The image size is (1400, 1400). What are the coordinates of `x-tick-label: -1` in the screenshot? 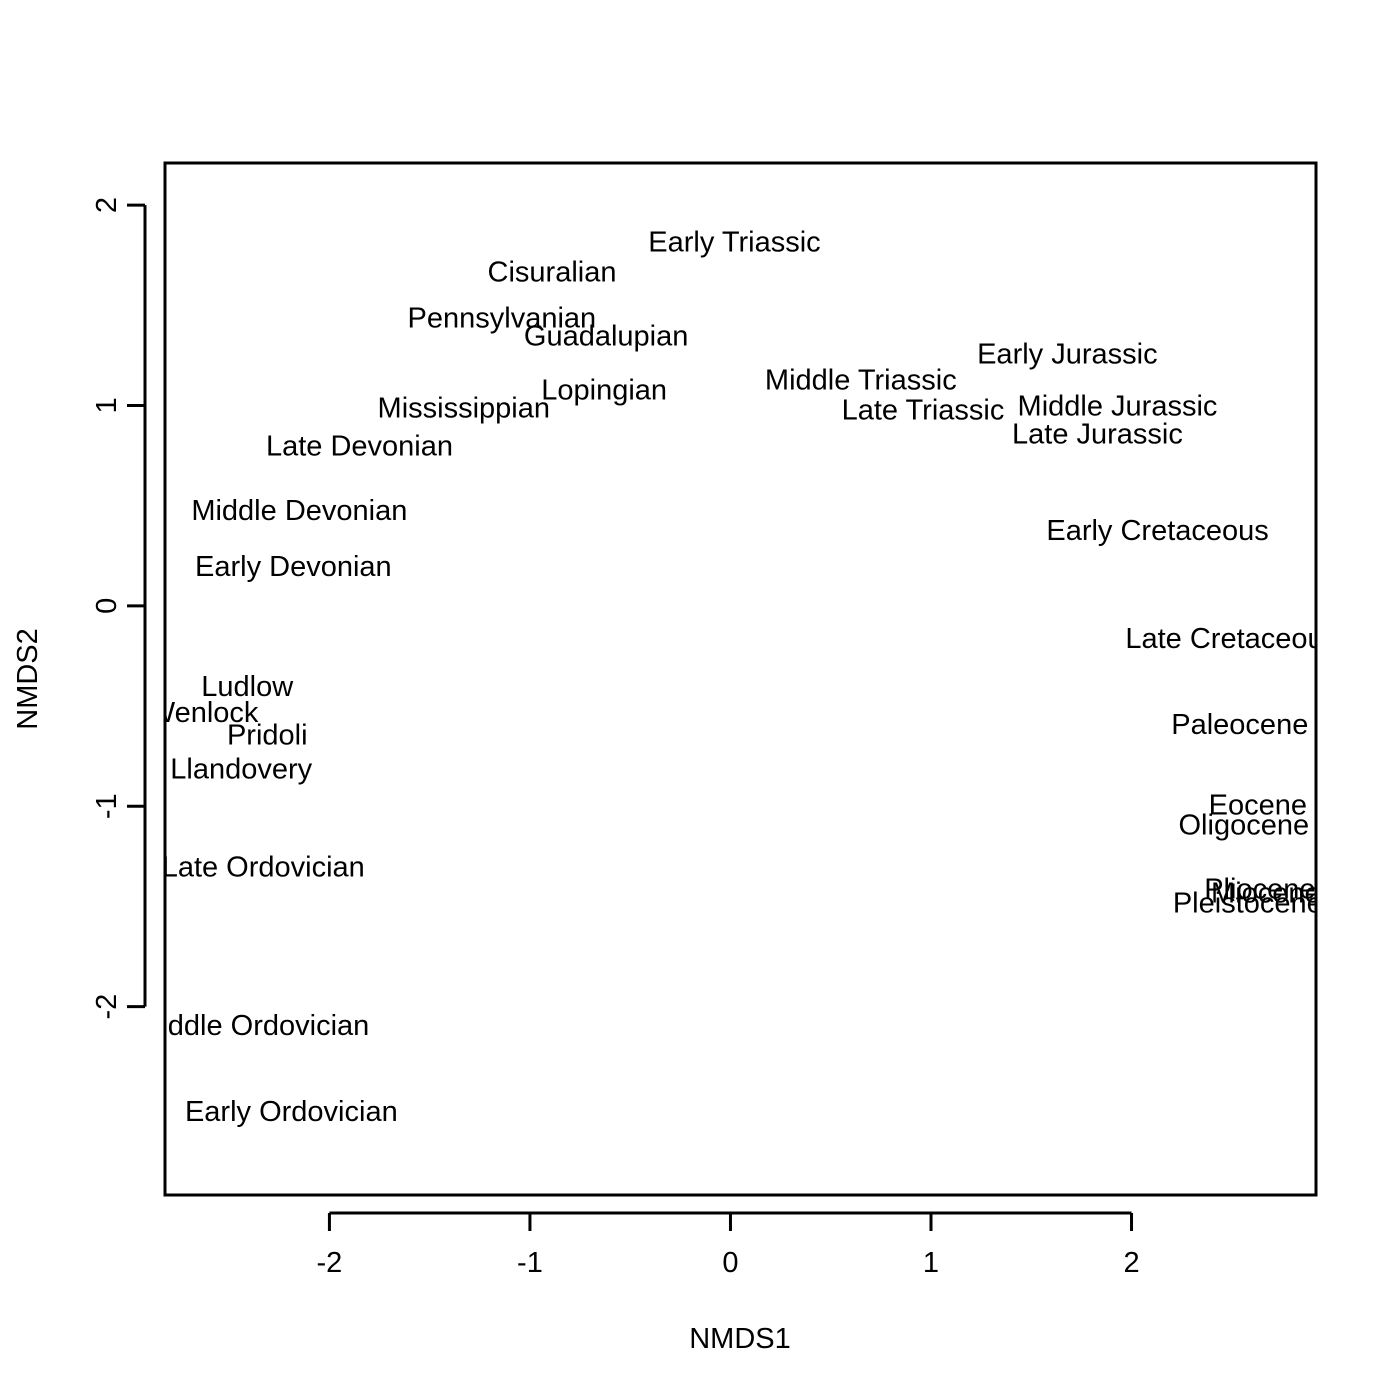 It's located at (530, 1263).